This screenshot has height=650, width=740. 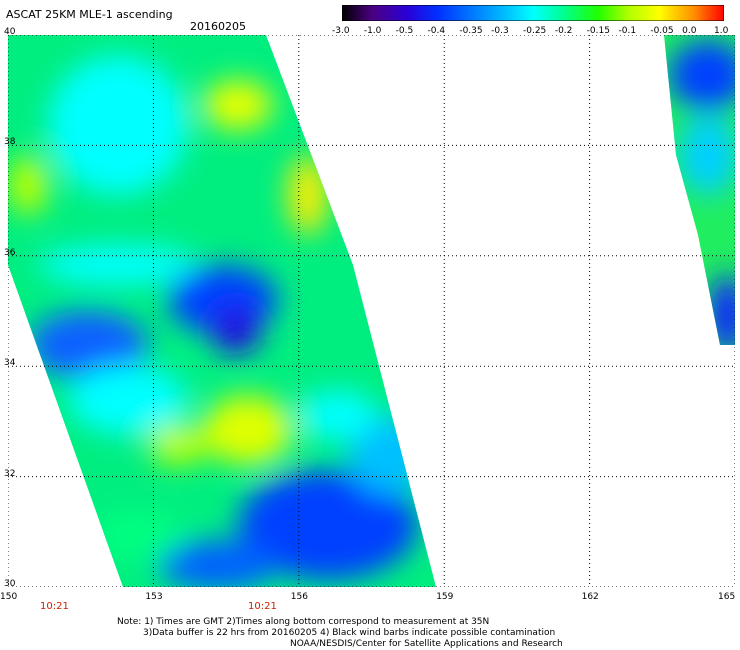 I want to click on longitude-label: 159, so click(x=445, y=597).